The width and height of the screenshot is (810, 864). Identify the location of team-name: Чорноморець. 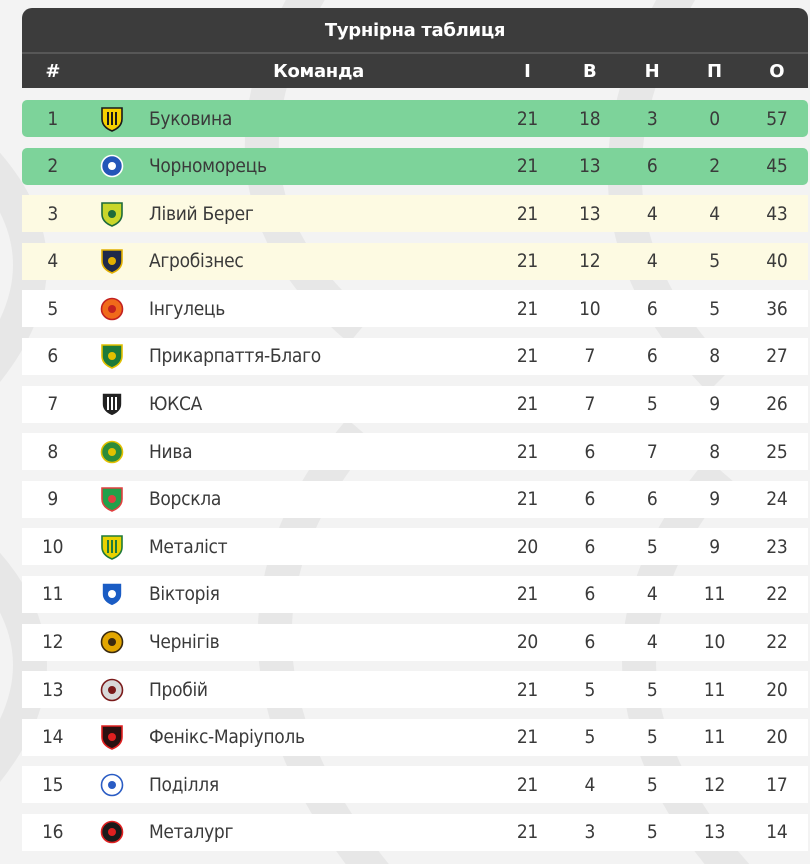
(207, 166).